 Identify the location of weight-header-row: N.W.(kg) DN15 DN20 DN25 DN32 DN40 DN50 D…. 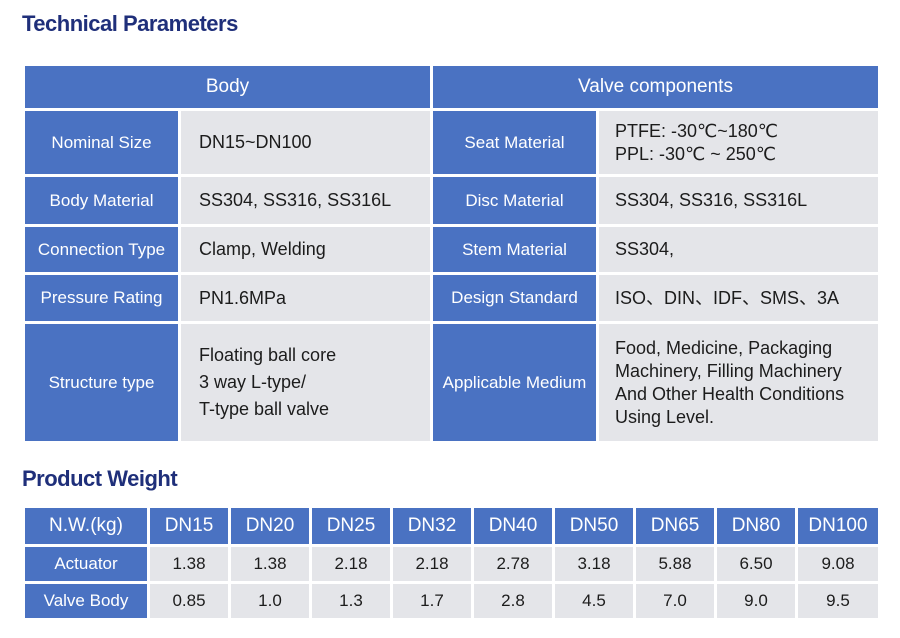
(451, 526).